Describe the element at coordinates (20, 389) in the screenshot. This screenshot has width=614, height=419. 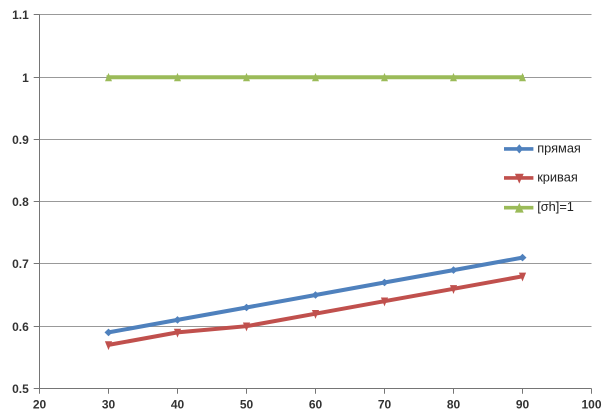
I see `svg-text: 0.5` at that location.